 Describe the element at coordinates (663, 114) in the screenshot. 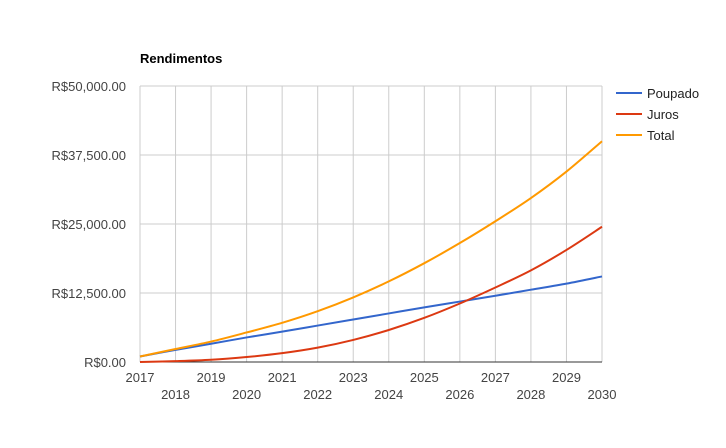

I see `legend-label: Juros` at that location.